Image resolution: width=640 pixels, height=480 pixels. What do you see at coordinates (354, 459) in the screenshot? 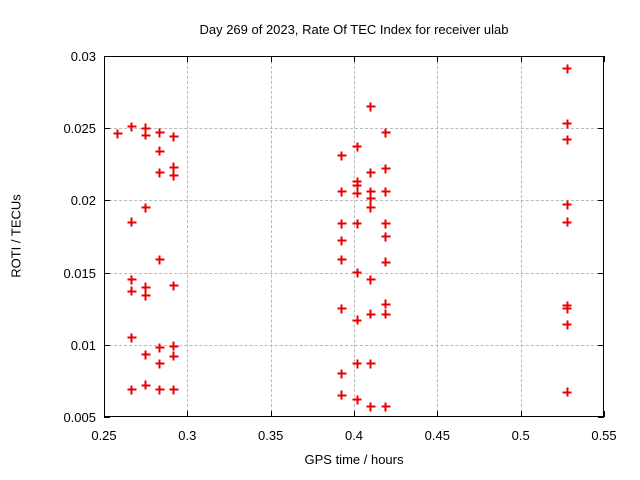
I see `x-axis-title: GPS time / hours` at bounding box center [354, 459].